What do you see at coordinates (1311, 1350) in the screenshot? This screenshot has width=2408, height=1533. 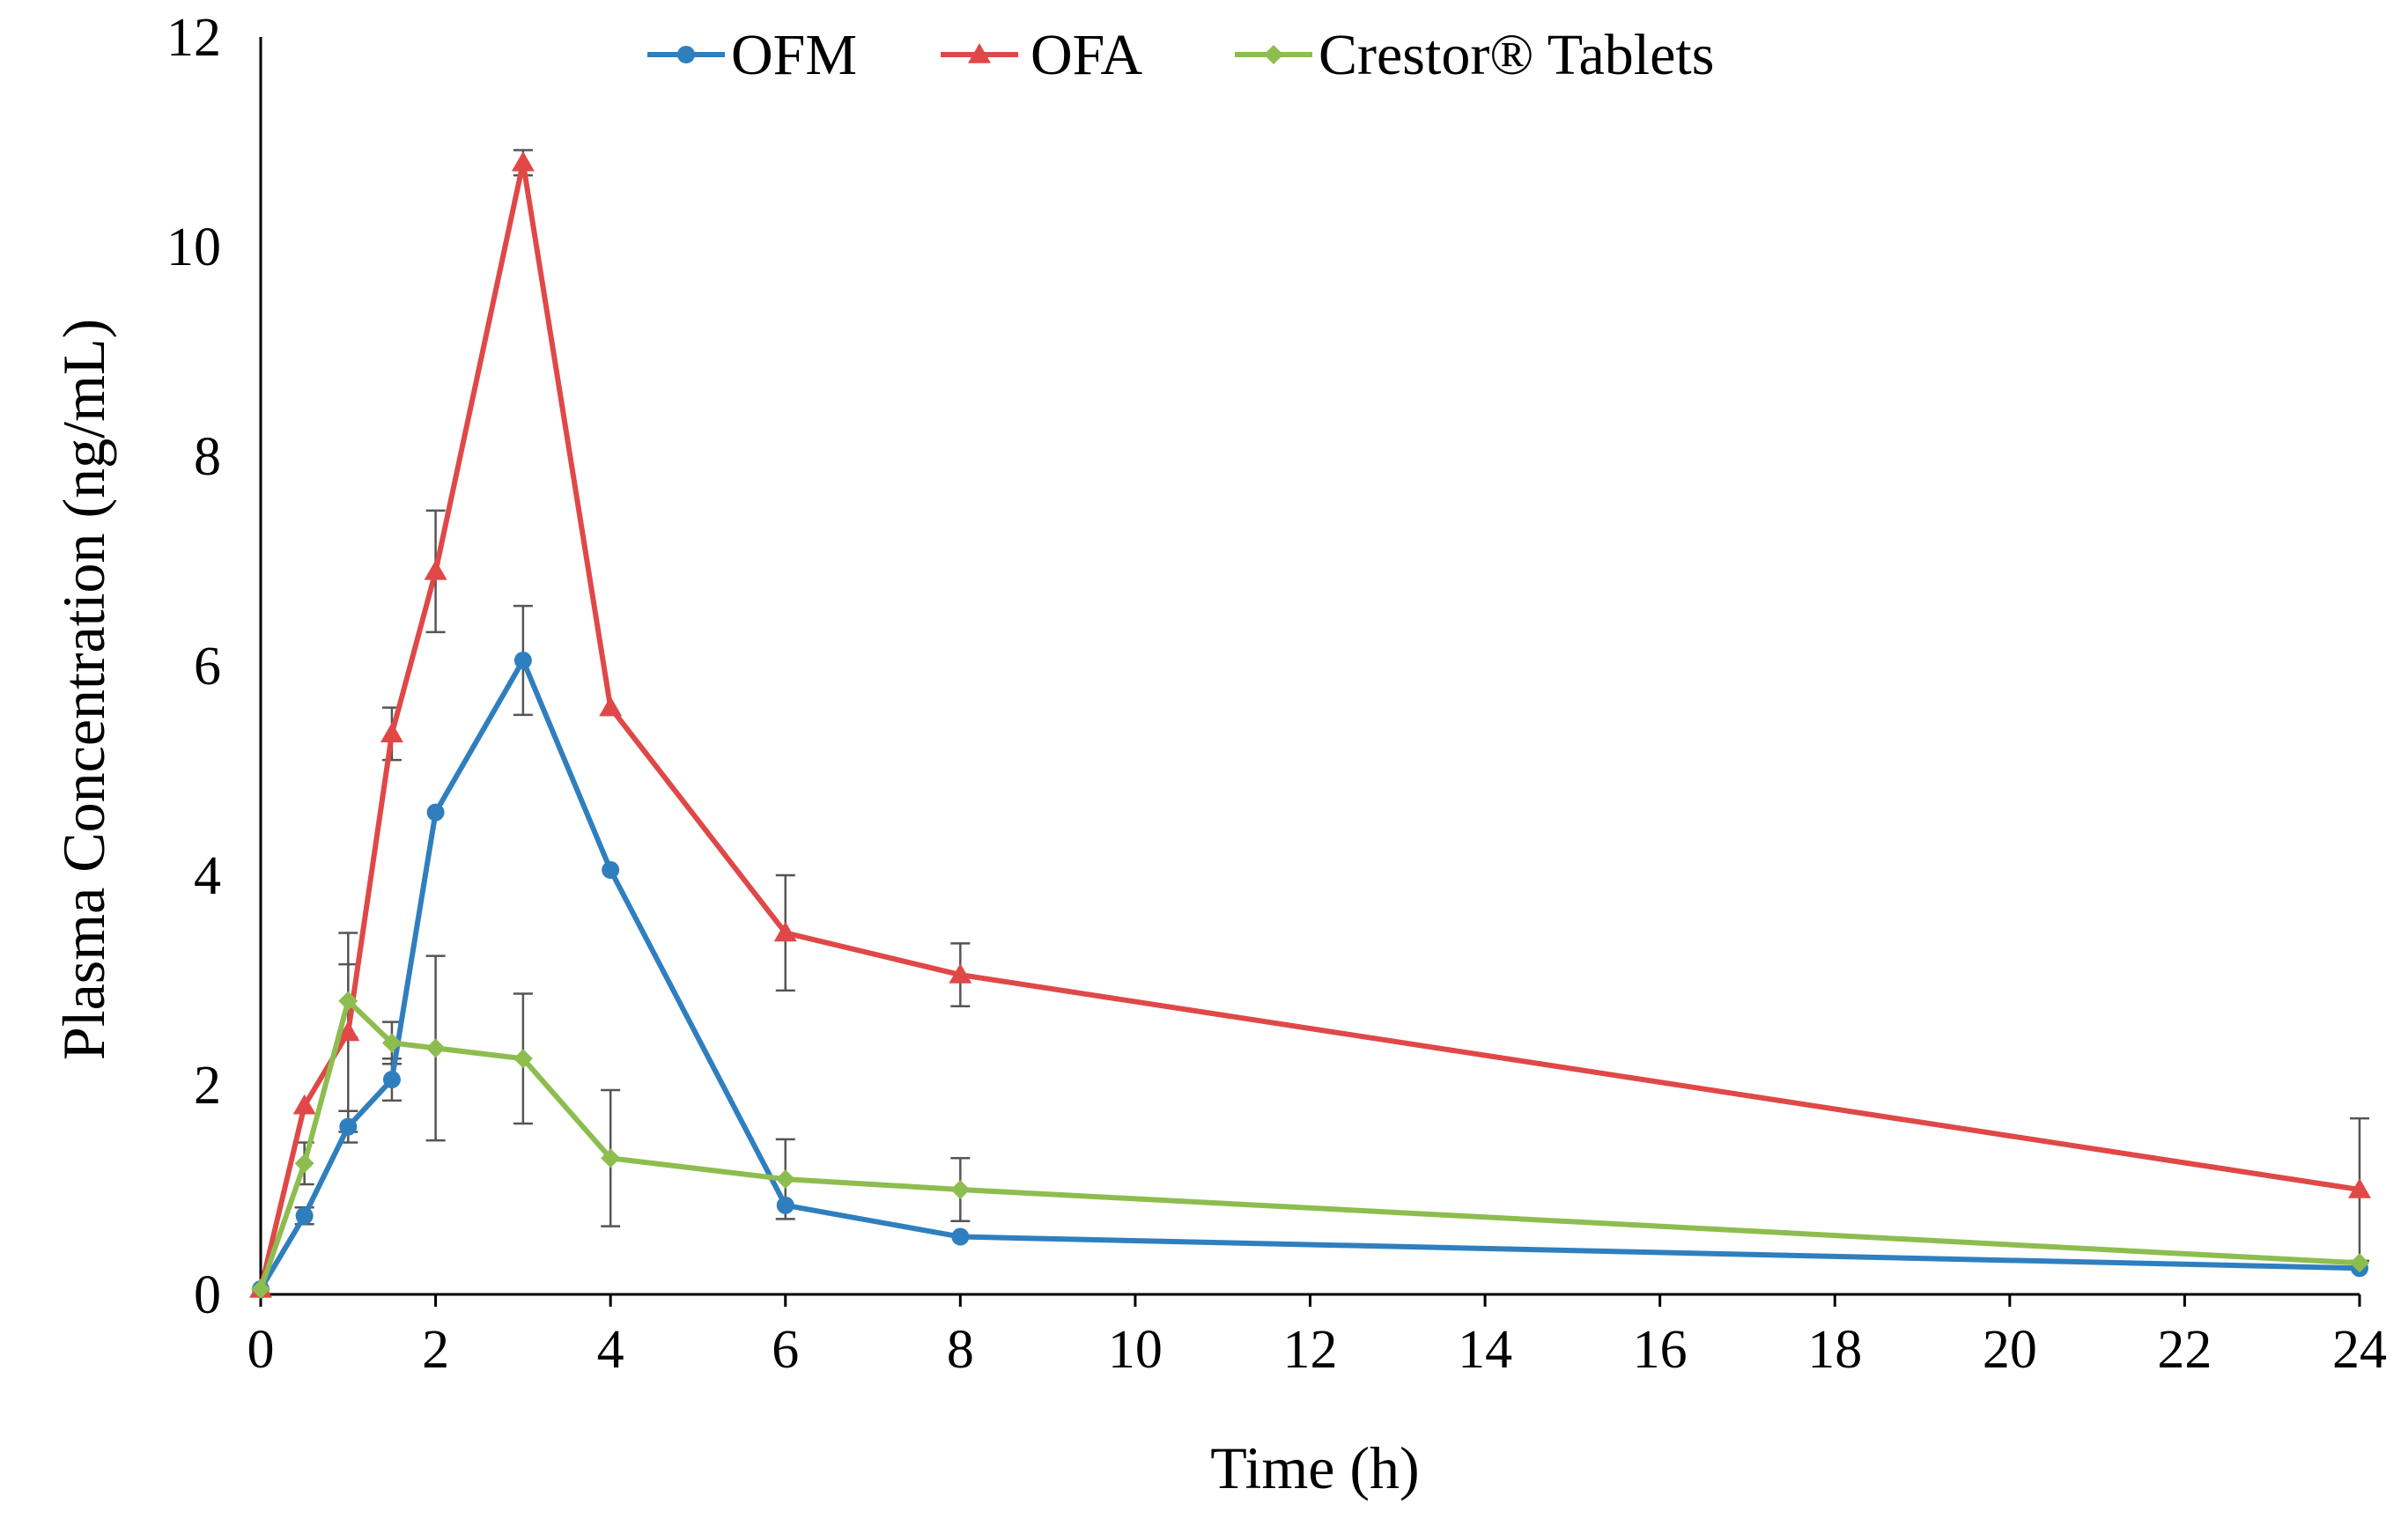 I see `x-tick-label: 12` at bounding box center [1311, 1350].